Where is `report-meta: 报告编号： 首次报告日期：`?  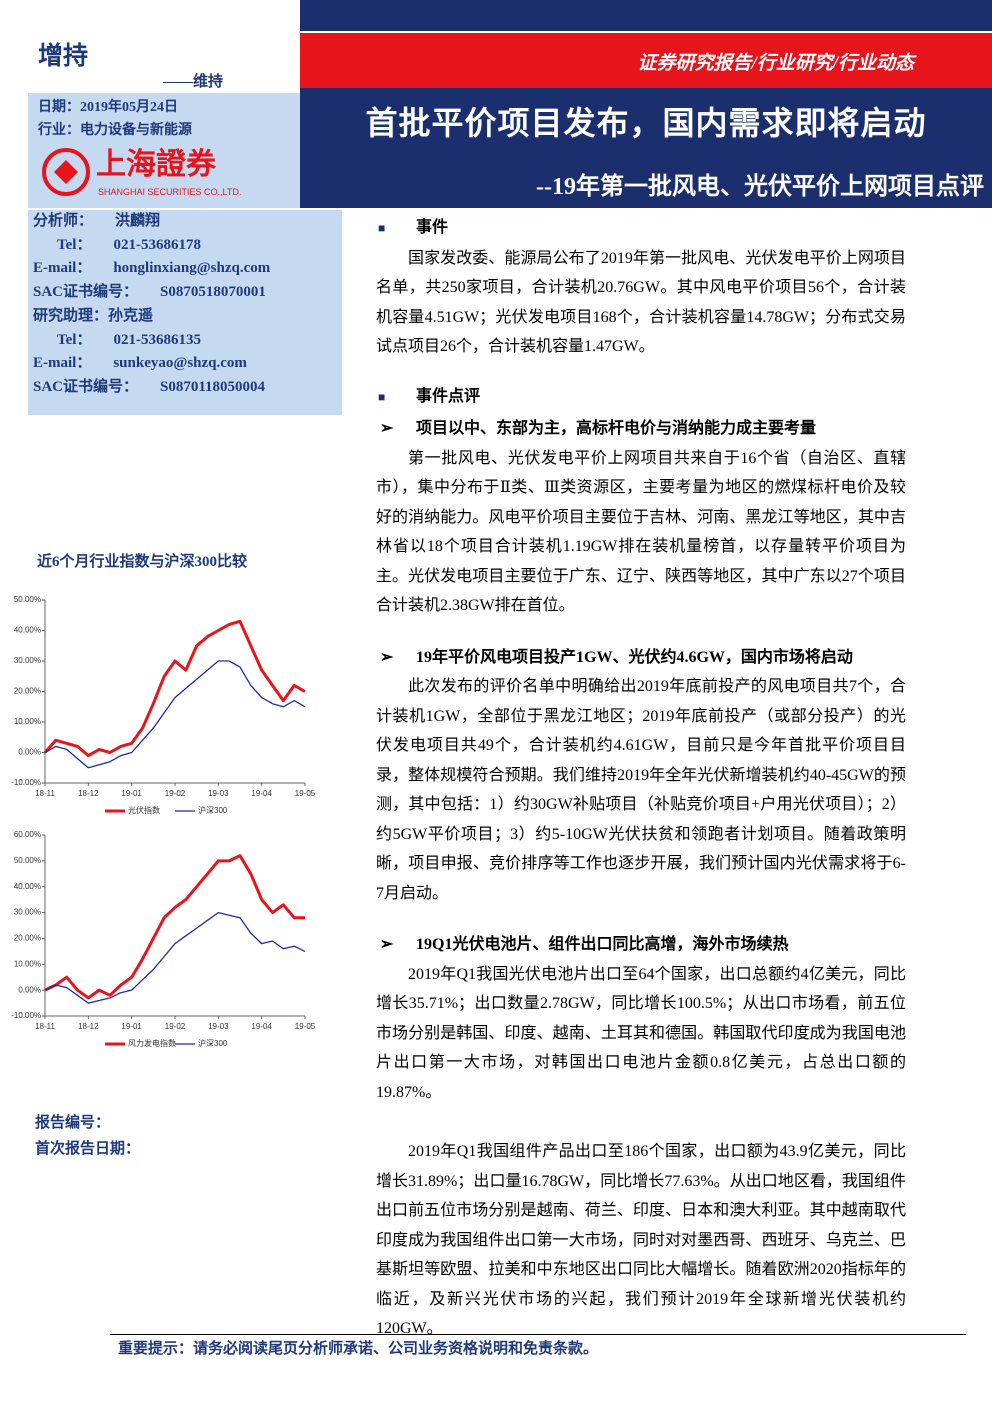 report-meta: 报告编号： 首次报告日期： is located at coordinates (87, 1136).